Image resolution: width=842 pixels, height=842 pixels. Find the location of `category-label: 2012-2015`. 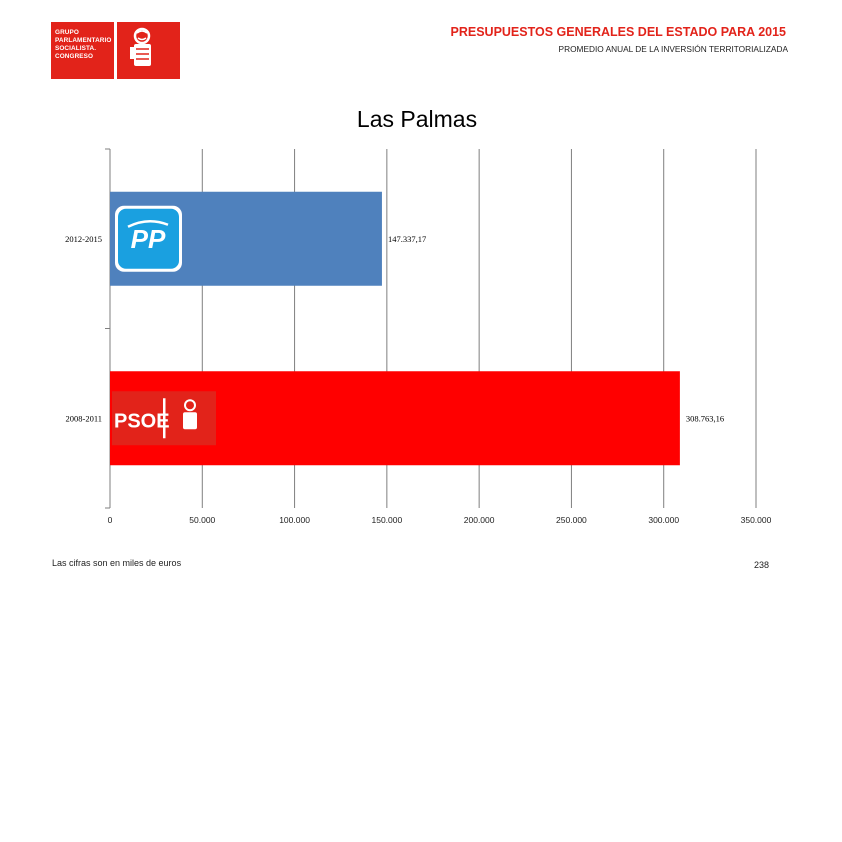

category-label: 2012-2015 is located at coordinates (83, 239).